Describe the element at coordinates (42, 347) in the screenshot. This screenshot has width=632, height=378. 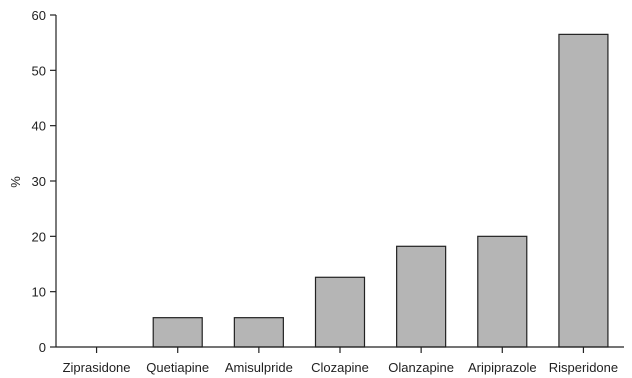
I see `y-tick-label: 0` at that location.